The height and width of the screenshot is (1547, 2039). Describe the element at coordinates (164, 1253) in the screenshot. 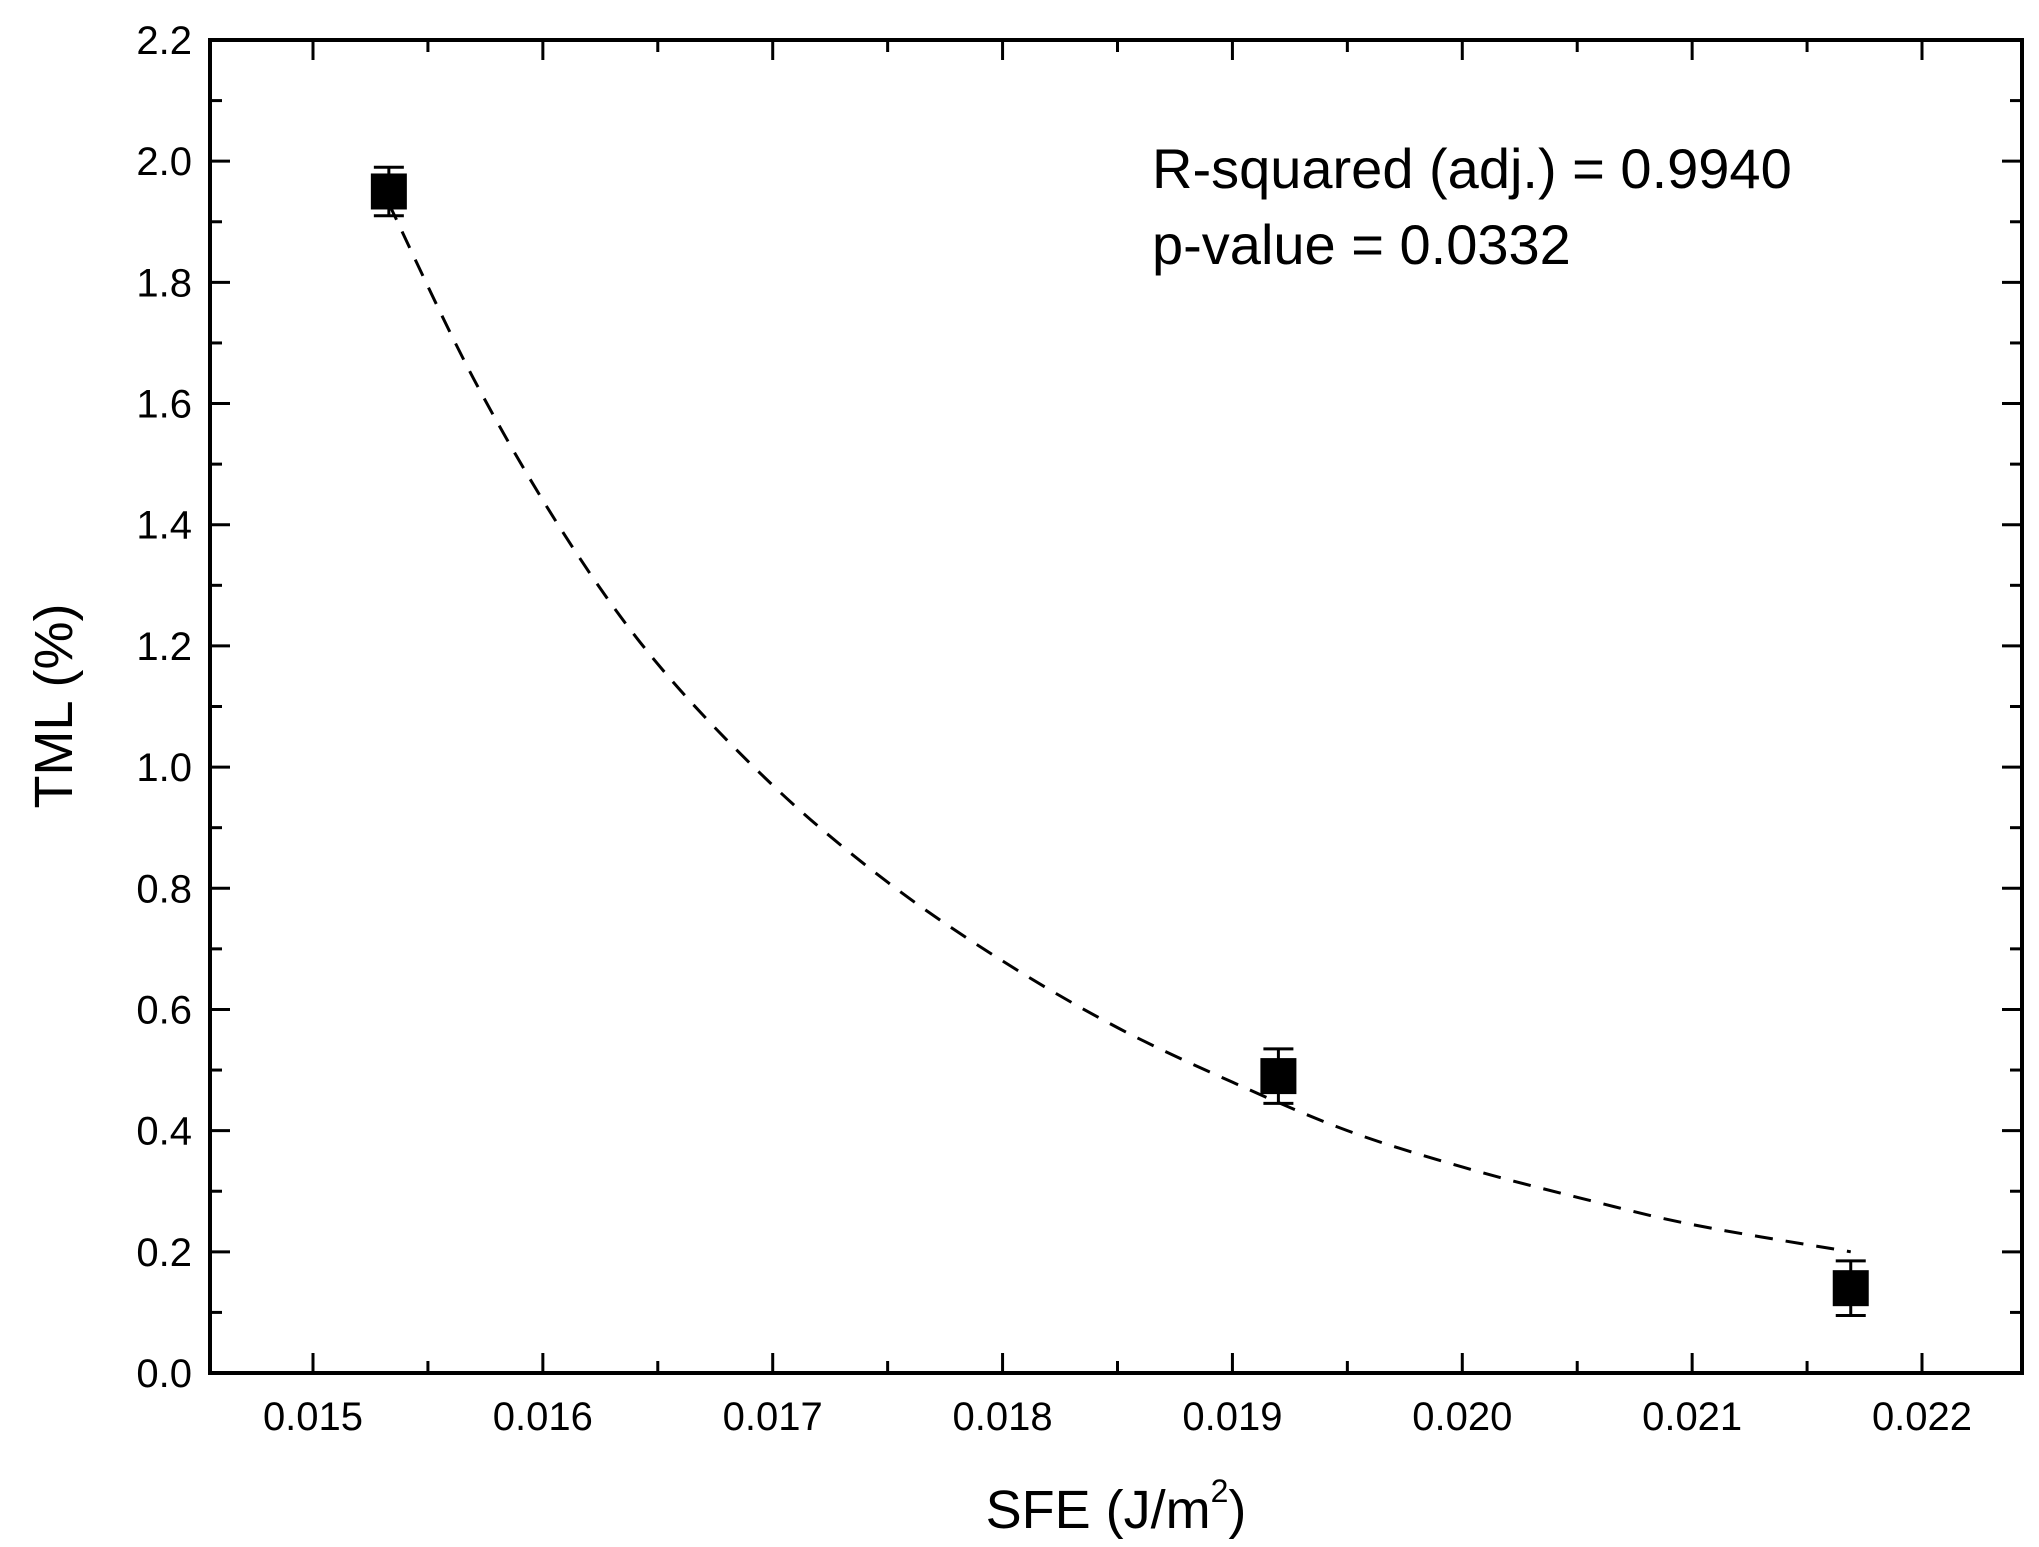

I see `y-tick-label: 0.2` at that location.